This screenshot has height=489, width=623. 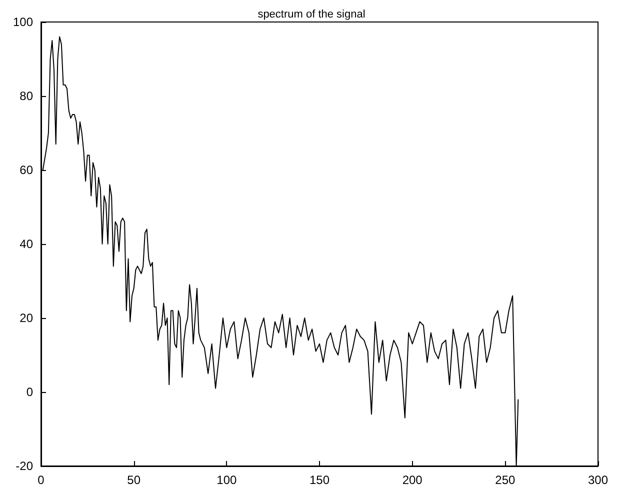 I want to click on y-tick-label: 60, so click(x=27, y=170).